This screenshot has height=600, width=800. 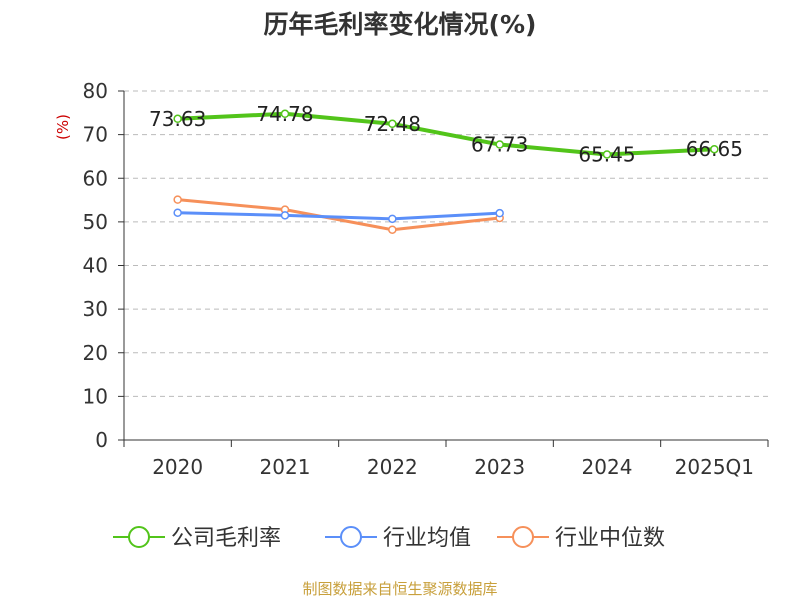 I want to click on data-label: 73.63, so click(x=177, y=119).